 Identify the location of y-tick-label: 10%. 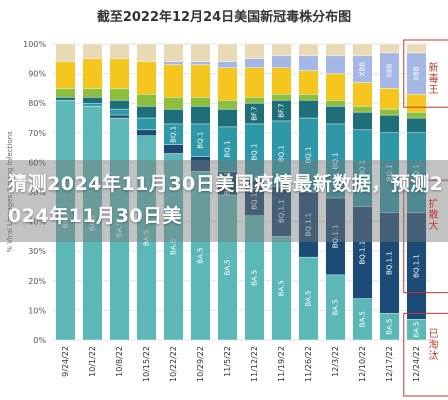
(37, 310).